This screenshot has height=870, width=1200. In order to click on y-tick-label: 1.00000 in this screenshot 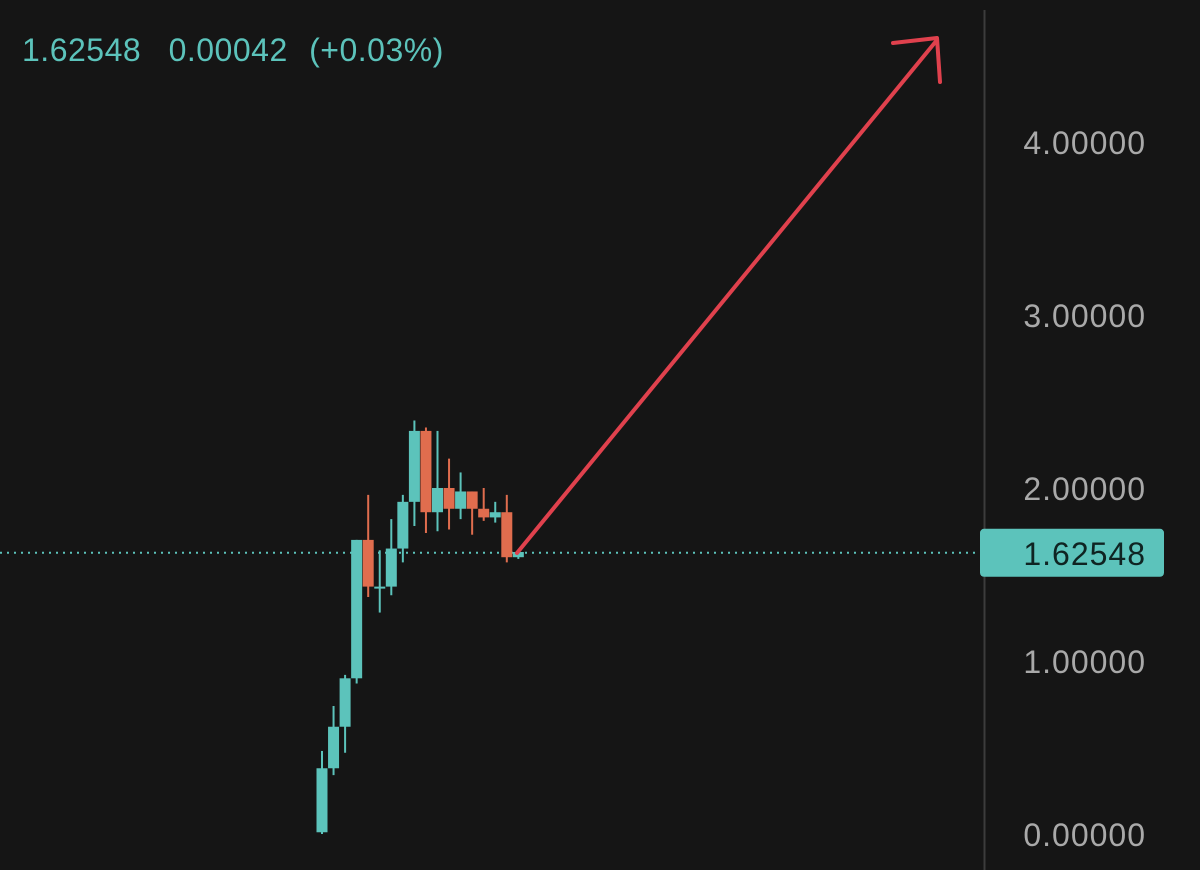, I will do `click(1084, 662)`.